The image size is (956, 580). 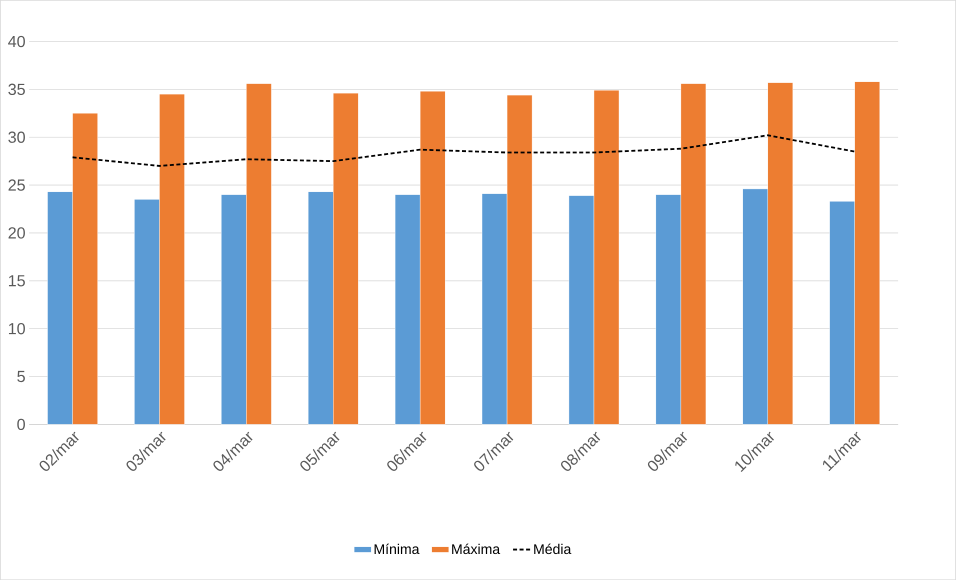 I want to click on y-tick-label: 0, so click(x=21, y=424).